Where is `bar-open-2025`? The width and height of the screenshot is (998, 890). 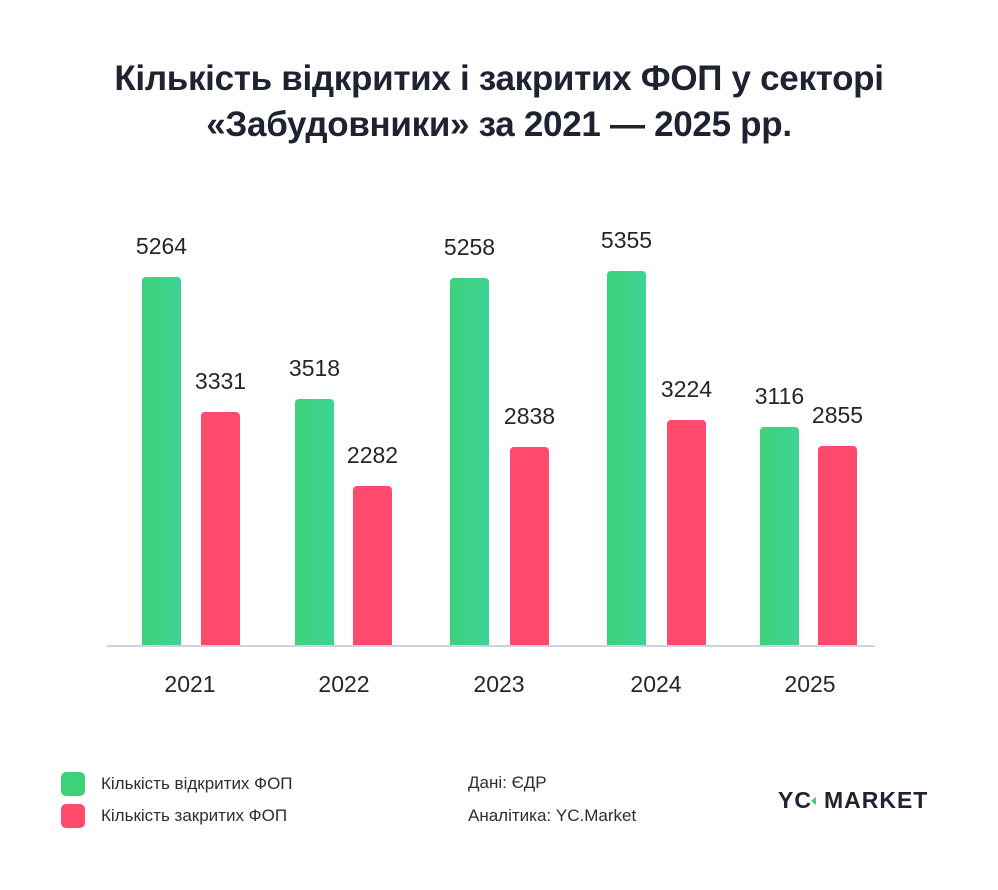 bar-open-2025 is located at coordinates (779, 536).